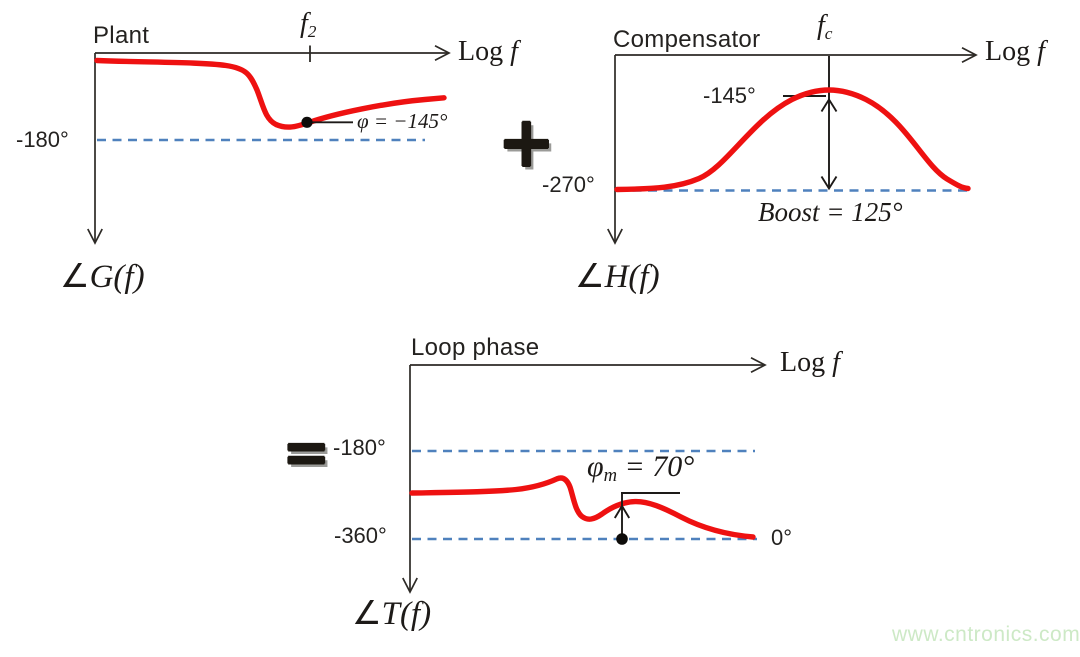  What do you see at coordinates (117, 277) in the screenshot?
I see `plant-func-name: G(f)` at bounding box center [117, 277].